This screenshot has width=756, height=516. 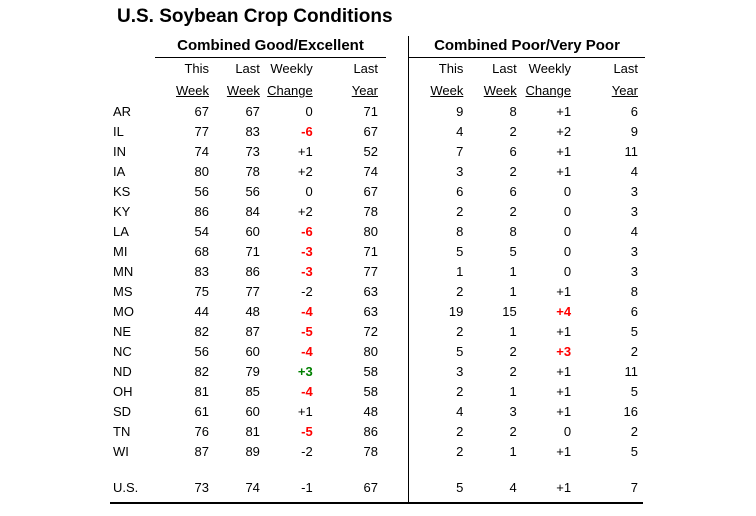 What do you see at coordinates (182, 91) in the screenshot?
I see `col-header-this-week: Week` at bounding box center [182, 91].